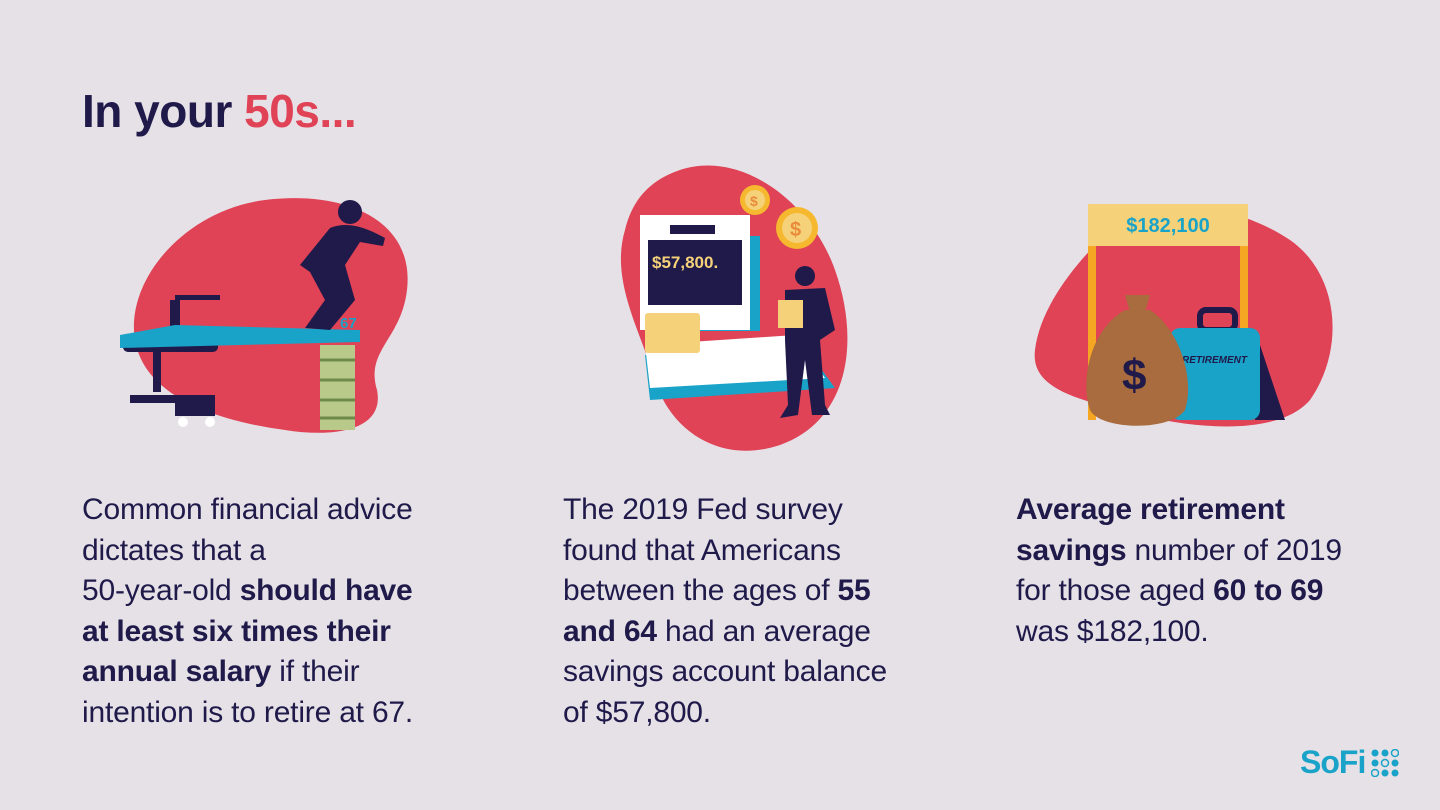 This screenshot has height=810, width=1440. What do you see at coordinates (703, 509) in the screenshot?
I see `text-segment: The 2019 Fed survey` at bounding box center [703, 509].